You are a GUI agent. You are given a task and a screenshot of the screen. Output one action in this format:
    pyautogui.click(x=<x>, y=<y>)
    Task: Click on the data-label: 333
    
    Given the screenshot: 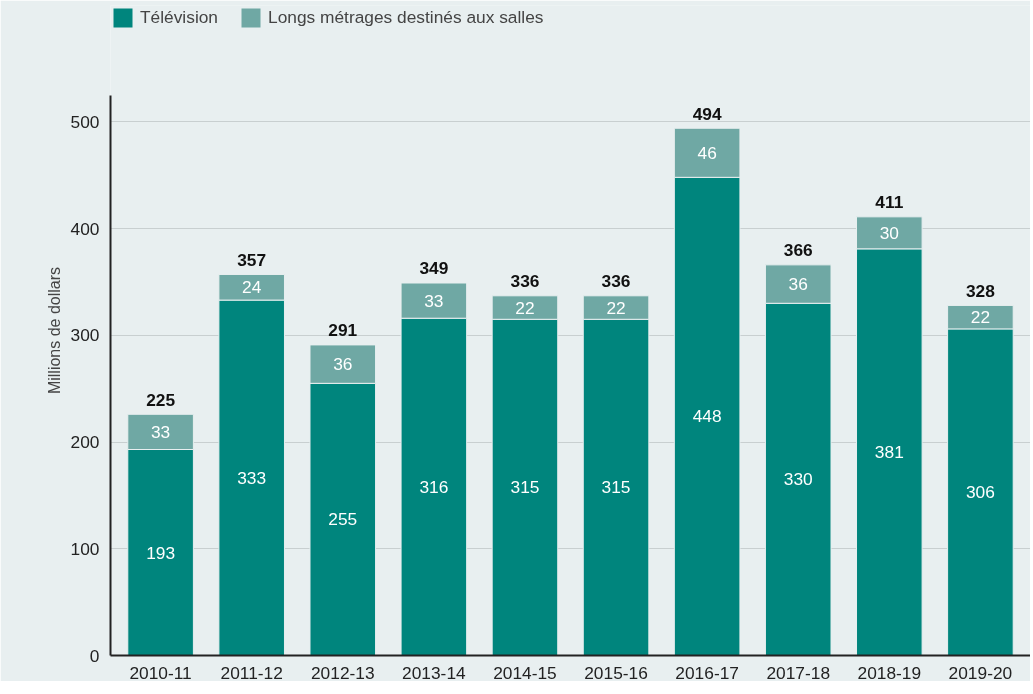 What is the action you would take?
    pyautogui.click(x=252, y=477)
    